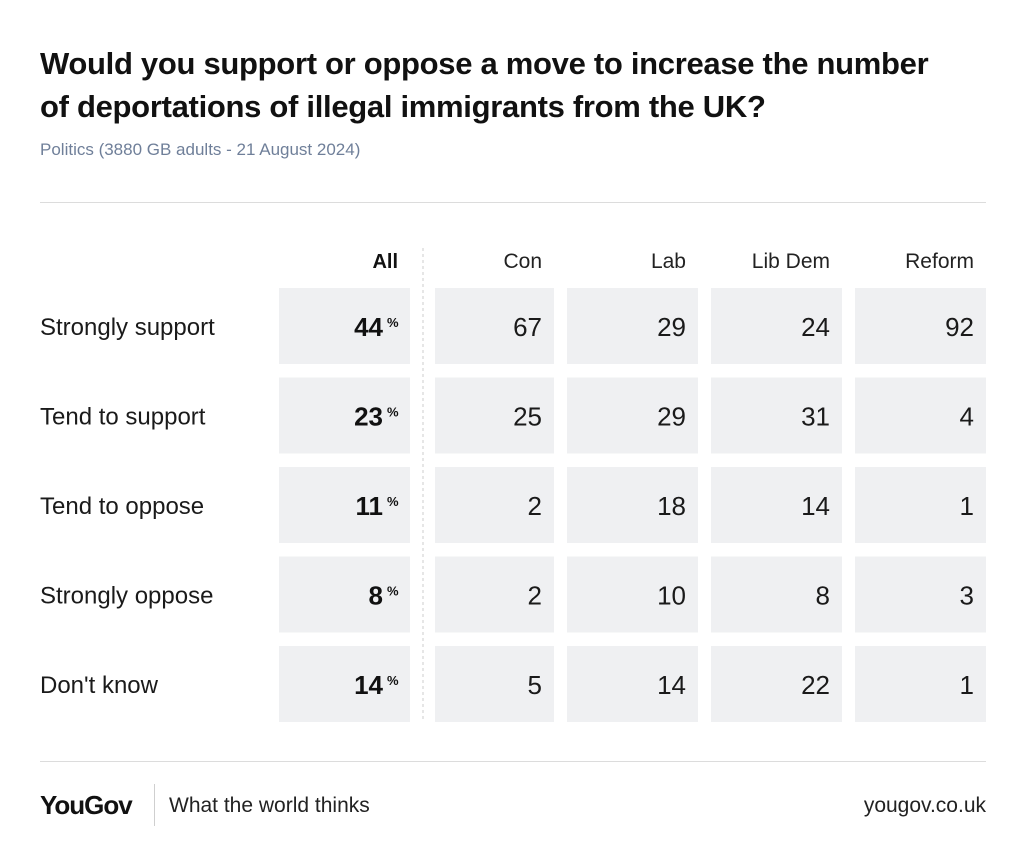 The image size is (1024, 864). I want to click on column-header-lib-dem: Lib Dem, so click(791, 261).